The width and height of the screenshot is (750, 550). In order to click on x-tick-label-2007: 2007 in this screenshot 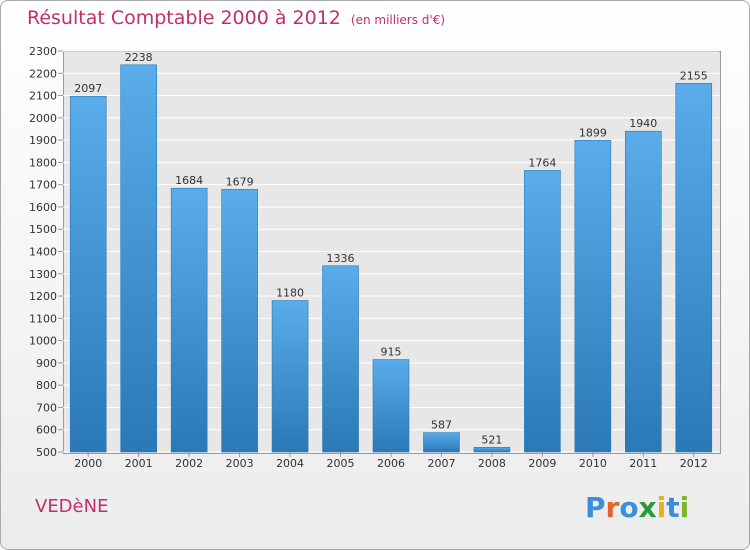, I will do `click(441, 463)`.